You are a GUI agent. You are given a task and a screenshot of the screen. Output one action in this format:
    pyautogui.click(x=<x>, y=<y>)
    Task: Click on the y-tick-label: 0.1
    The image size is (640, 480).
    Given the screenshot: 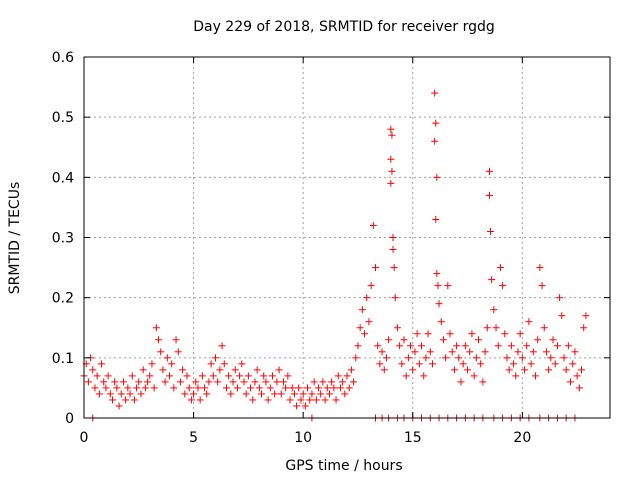 What is the action you would take?
    pyautogui.click(x=63, y=359)
    